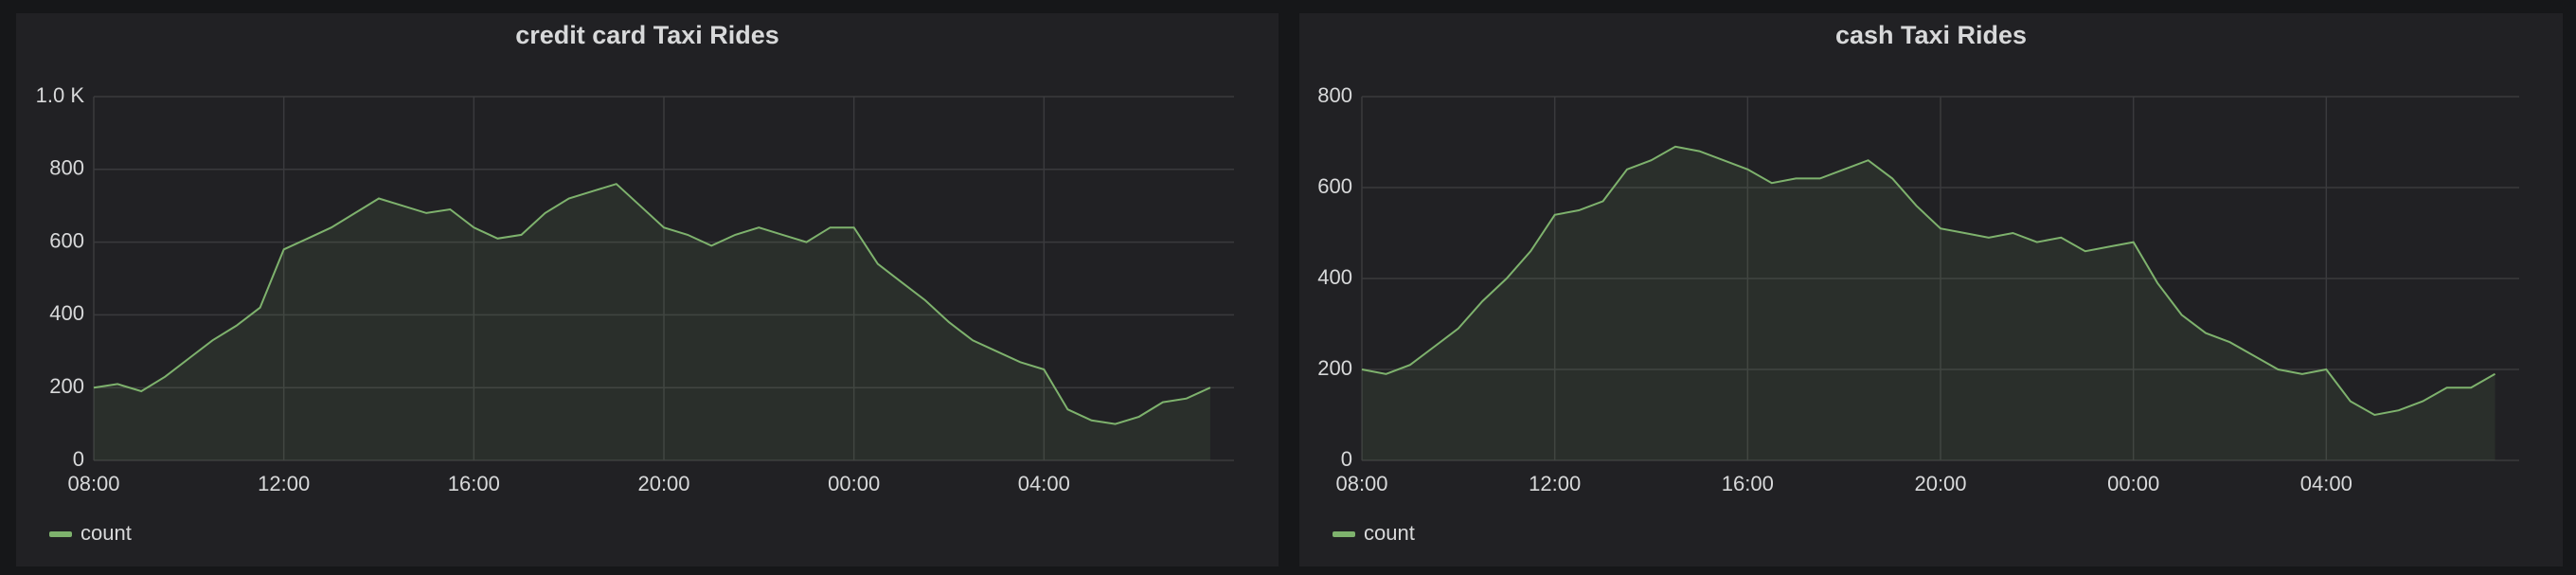 This screenshot has width=2576, height=575. Describe the element at coordinates (60, 95) in the screenshot. I see `y-tick-label: 1.0 K` at that location.